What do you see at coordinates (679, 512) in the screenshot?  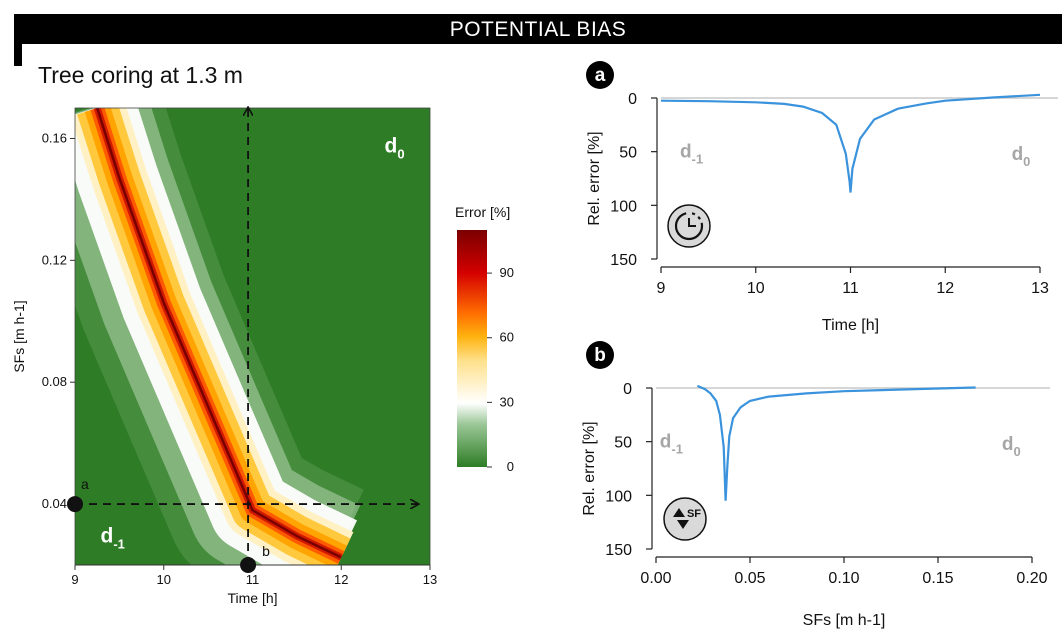 I see `sap-flow-icon-arrow-up` at bounding box center [679, 512].